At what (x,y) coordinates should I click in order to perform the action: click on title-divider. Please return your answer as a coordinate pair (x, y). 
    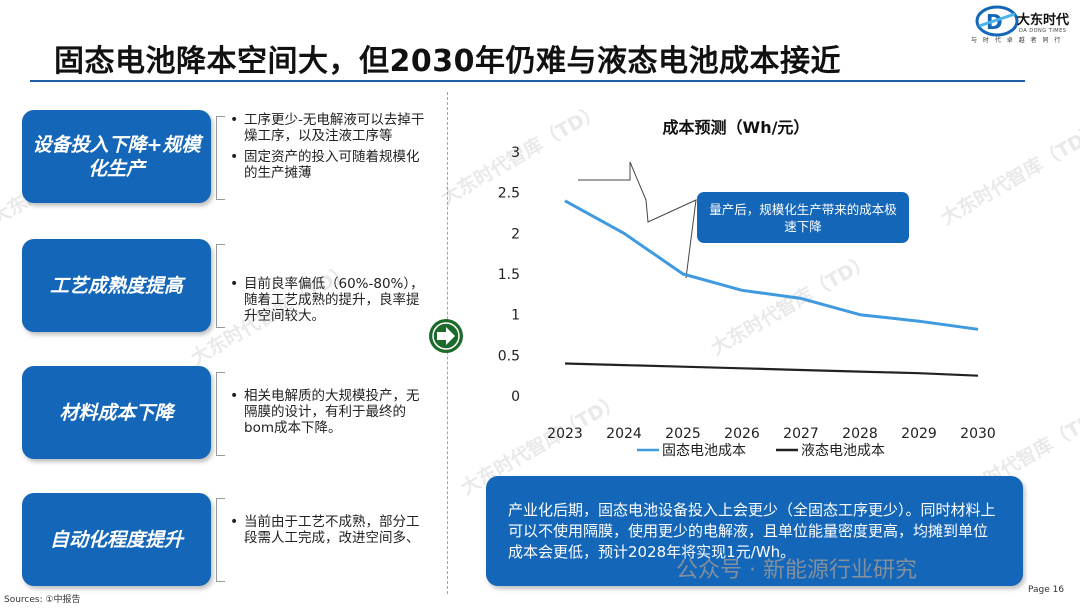
    Looking at the image, I should click on (527, 81).